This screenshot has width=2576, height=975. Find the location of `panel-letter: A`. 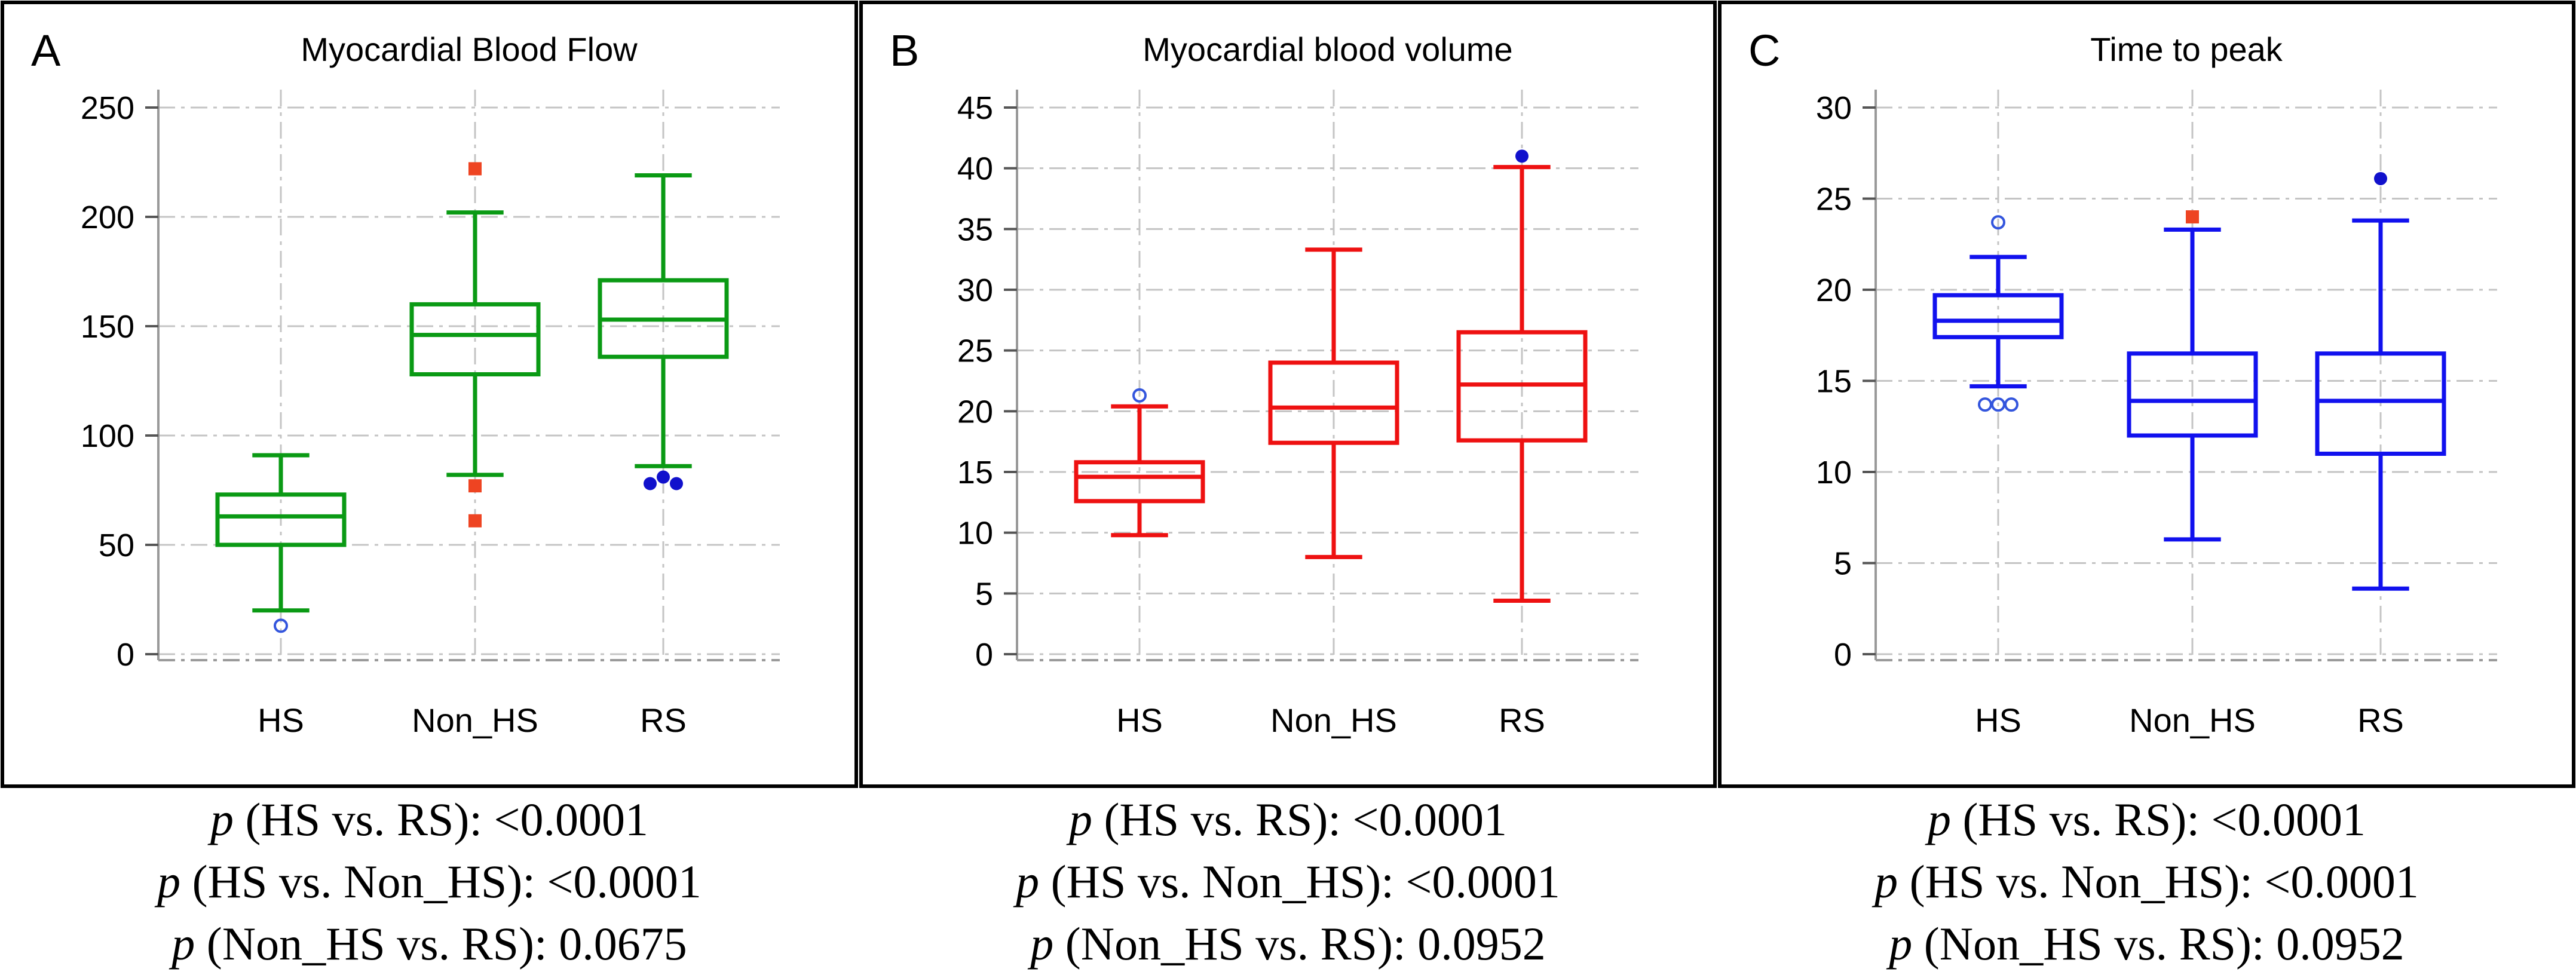

panel-letter: A is located at coordinates (46, 50).